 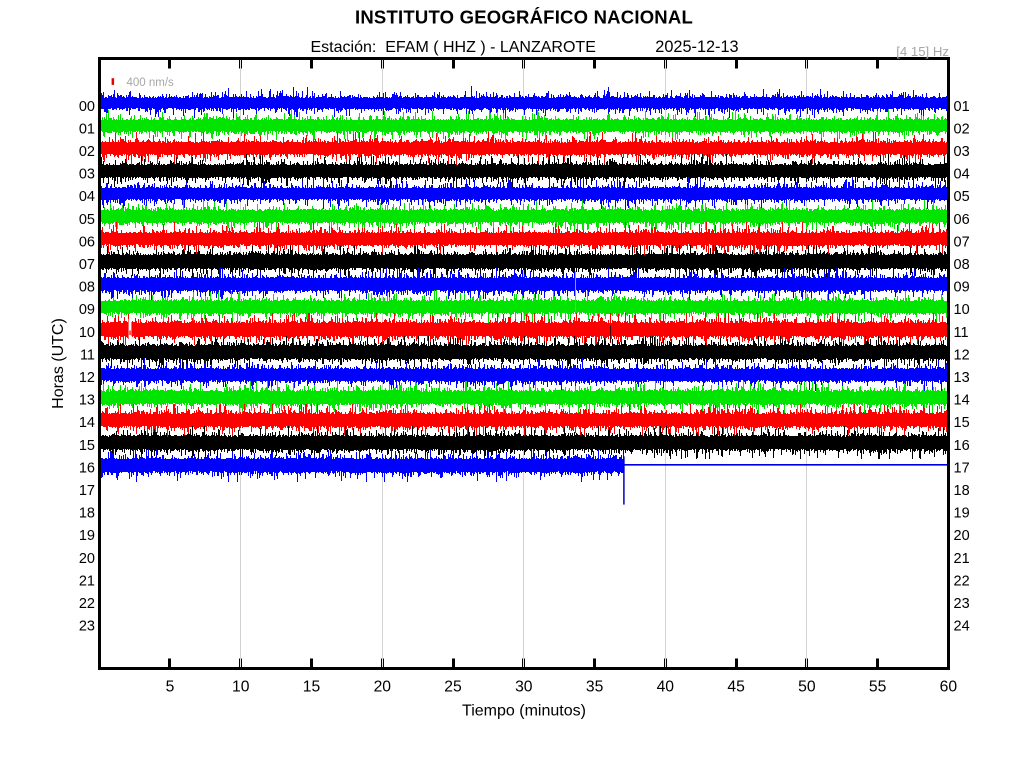 I want to click on svg-text: 24, so click(x=962, y=627).